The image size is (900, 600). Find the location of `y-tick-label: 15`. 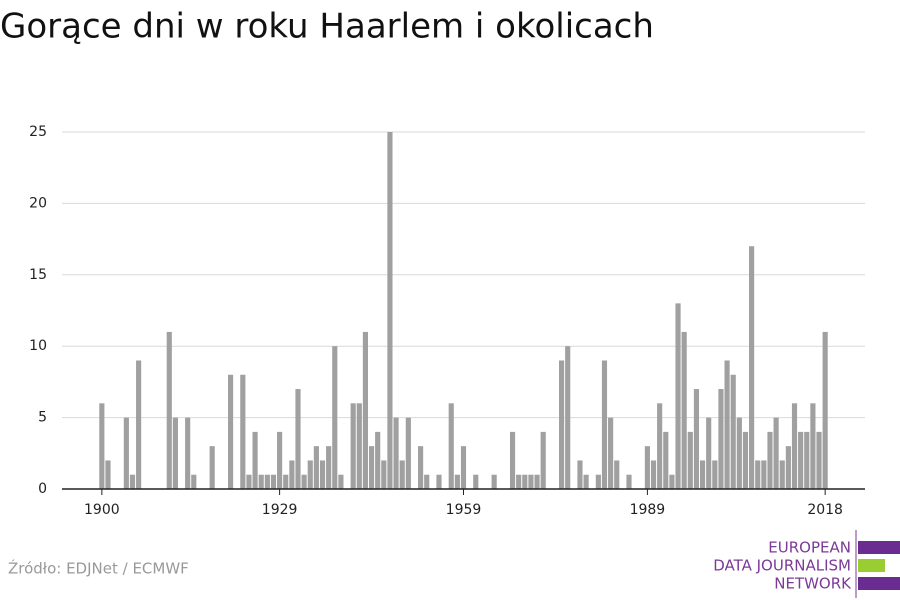

y-tick-label: 15 is located at coordinates (38, 275).